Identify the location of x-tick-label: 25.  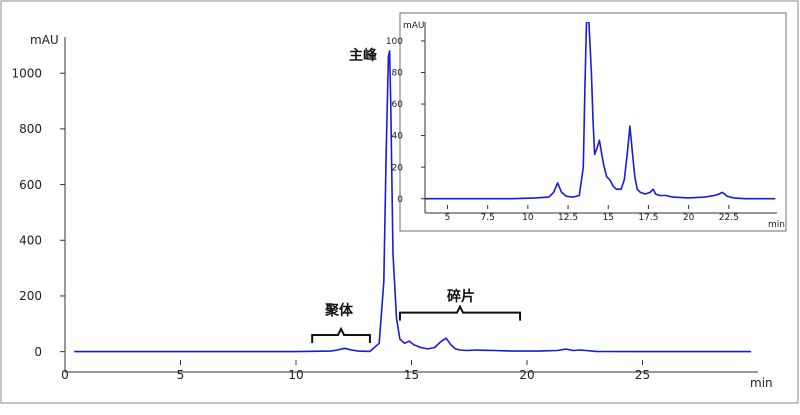
(642, 375).